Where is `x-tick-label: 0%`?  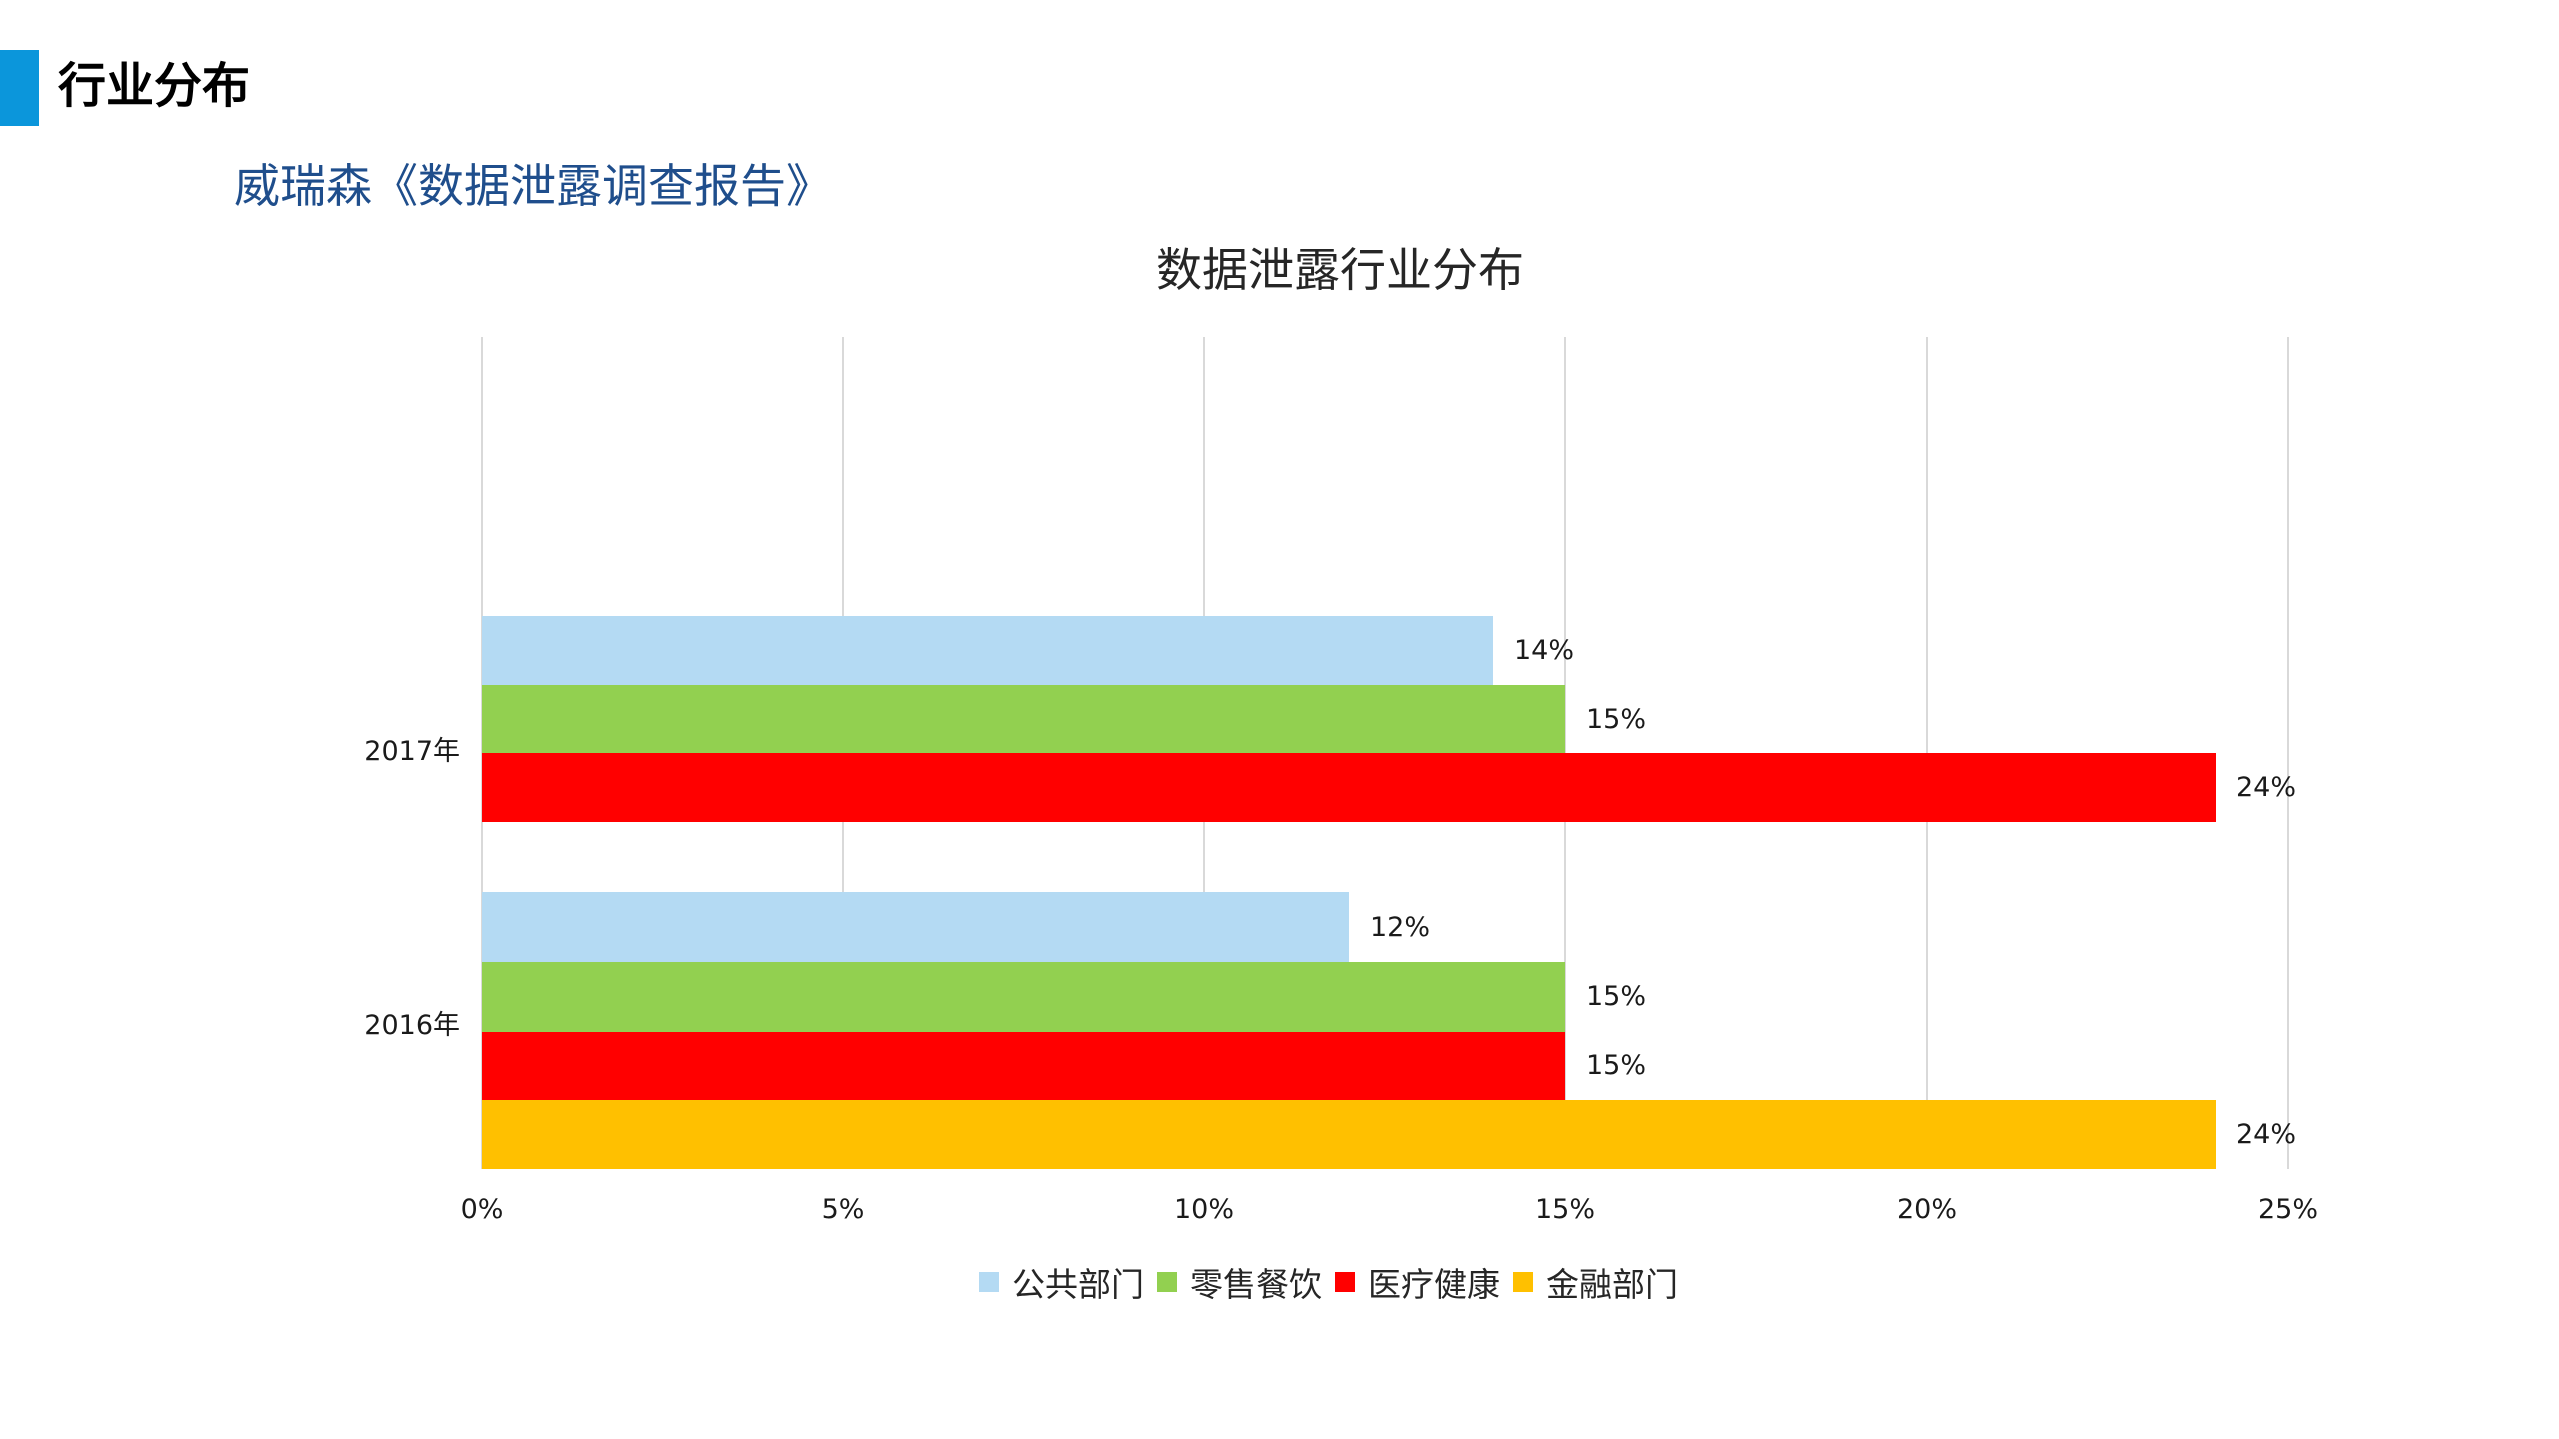
x-tick-label: 0% is located at coordinates (482, 1209).